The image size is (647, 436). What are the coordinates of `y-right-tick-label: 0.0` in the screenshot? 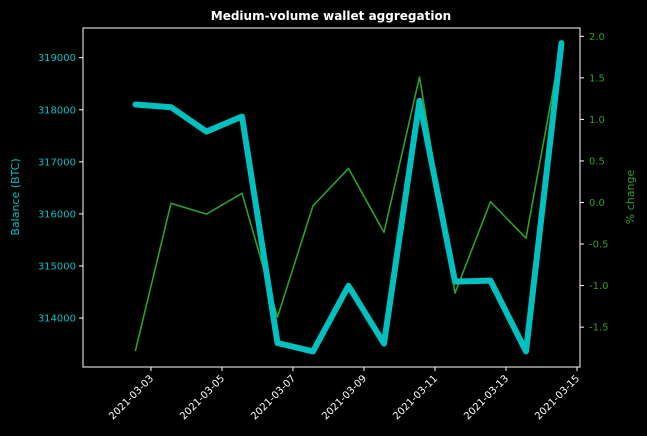 It's located at (597, 203).